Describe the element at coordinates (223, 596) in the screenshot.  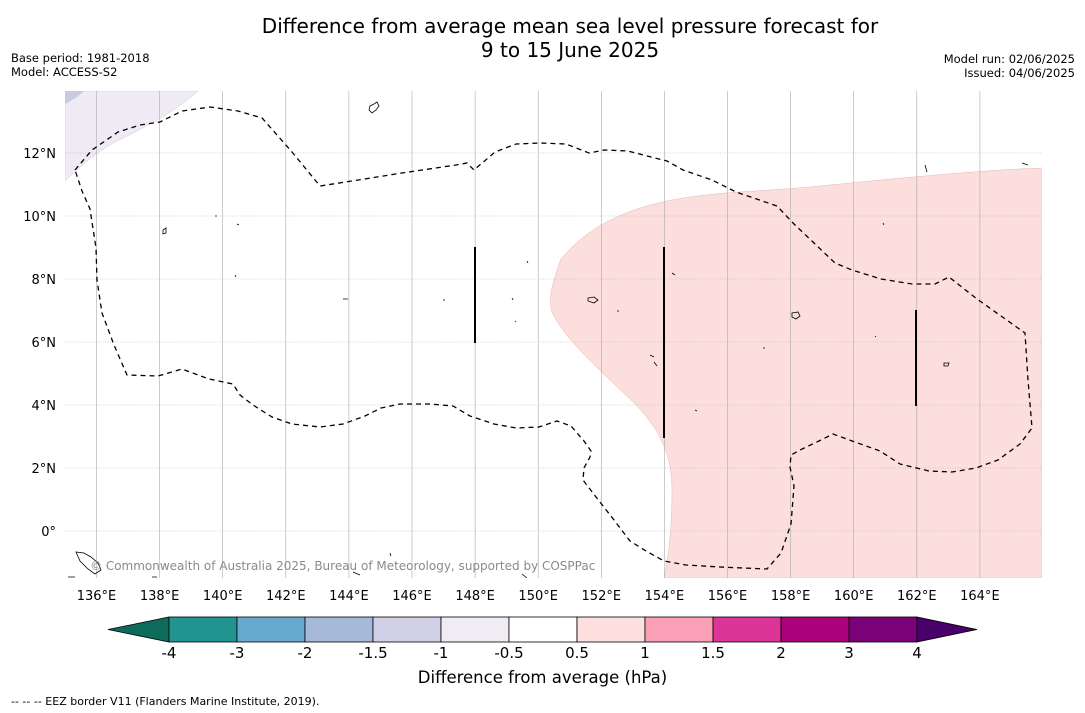
I see `lon-tick-label: 140°E` at that location.